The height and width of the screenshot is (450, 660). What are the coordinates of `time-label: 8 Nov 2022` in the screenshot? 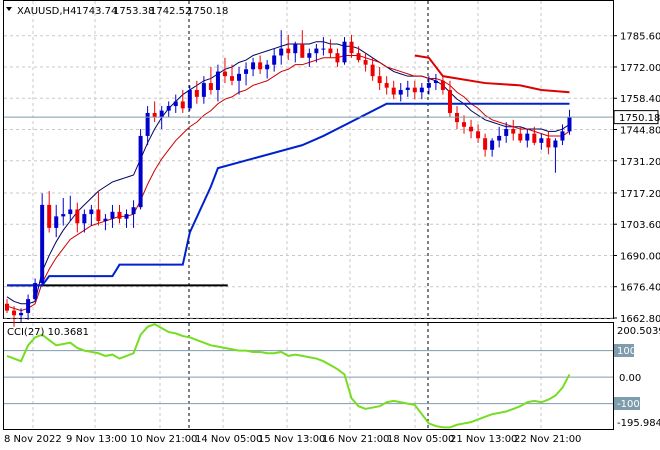 It's located at (33, 439).